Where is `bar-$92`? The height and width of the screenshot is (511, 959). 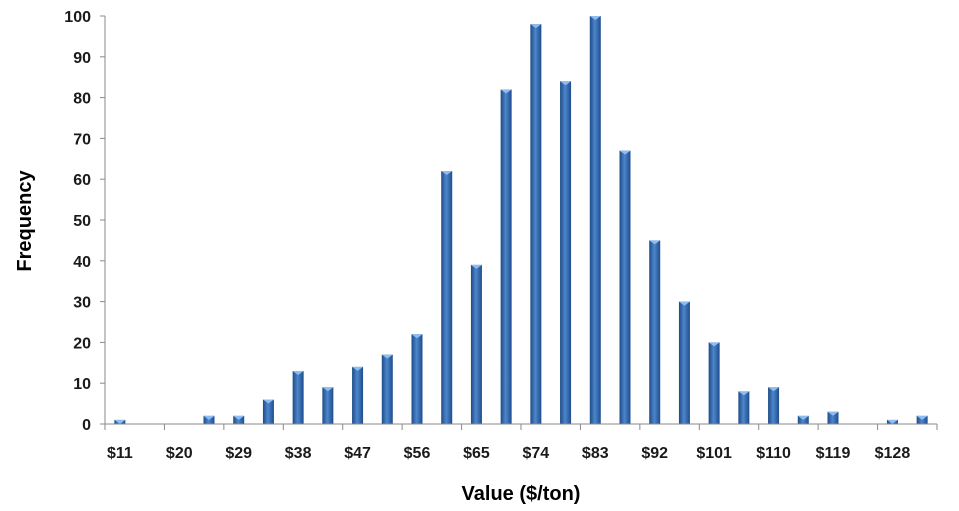 bar-$92 is located at coordinates (655, 332).